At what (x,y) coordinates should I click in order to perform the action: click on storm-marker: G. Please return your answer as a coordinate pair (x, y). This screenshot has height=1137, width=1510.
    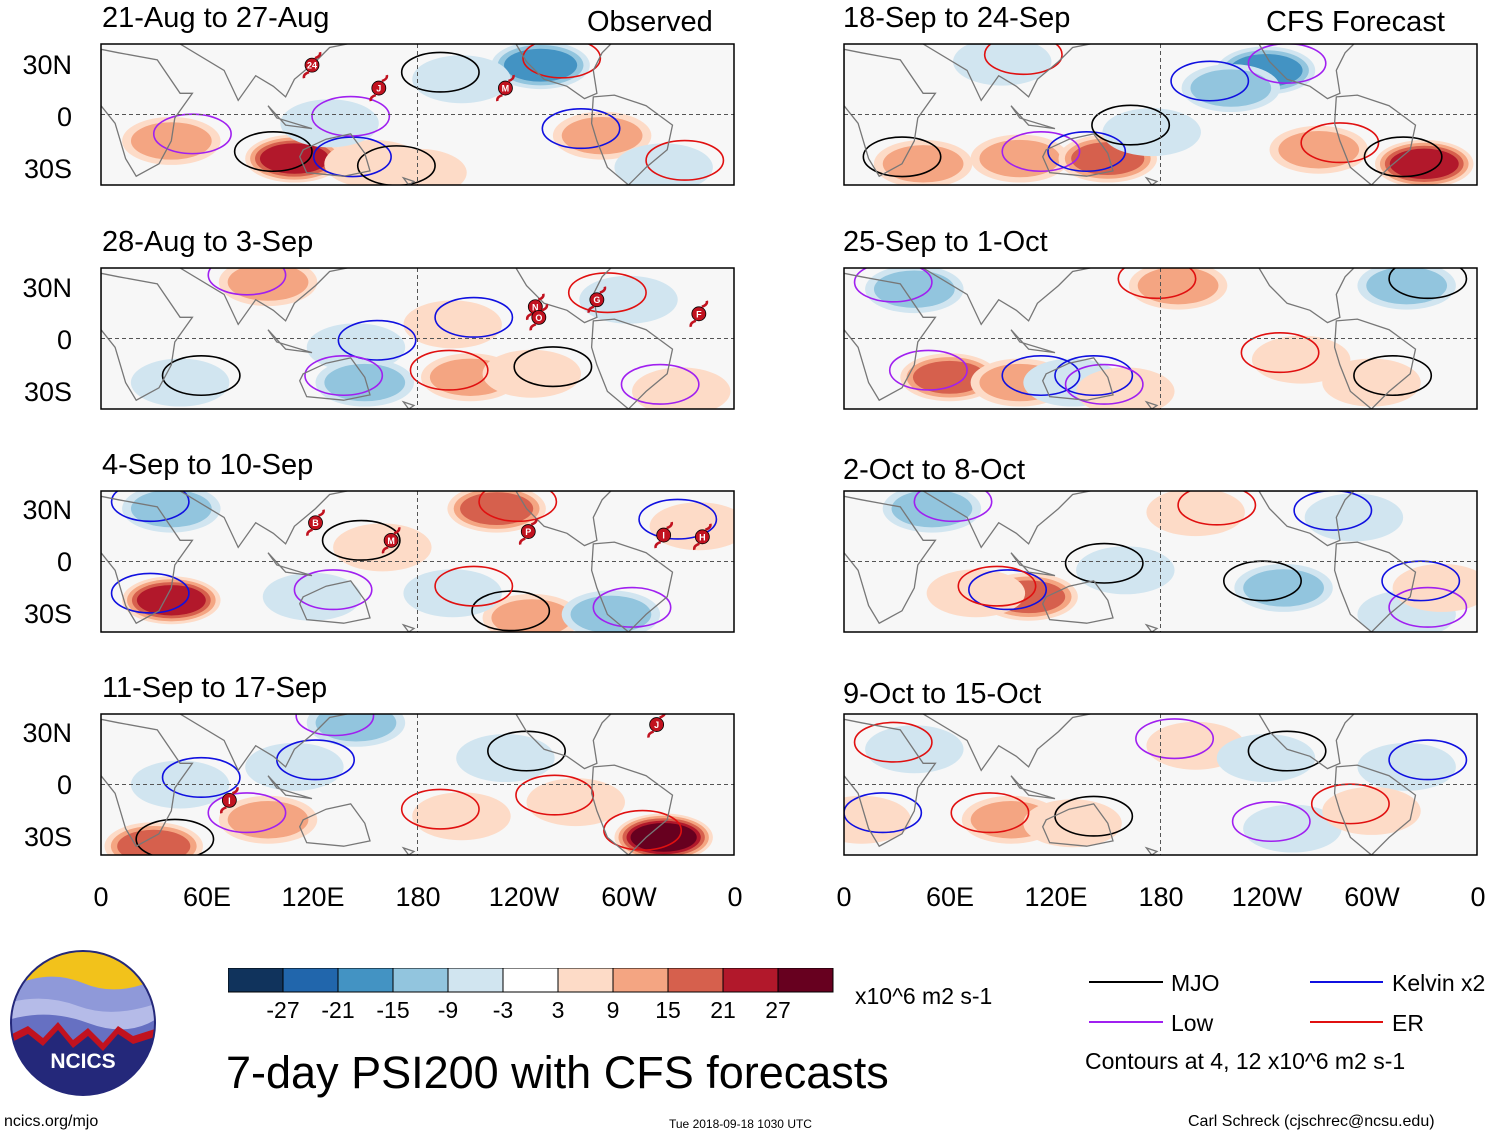
    Looking at the image, I should click on (597, 300).